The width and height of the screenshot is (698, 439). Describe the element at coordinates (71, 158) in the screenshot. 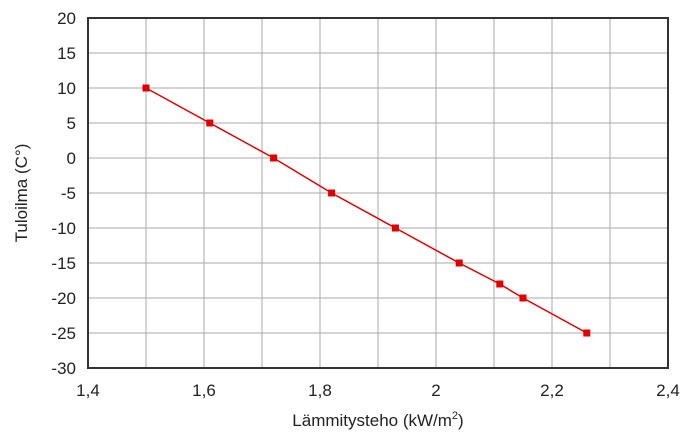

I see `y-tick-label: 0` at that location.